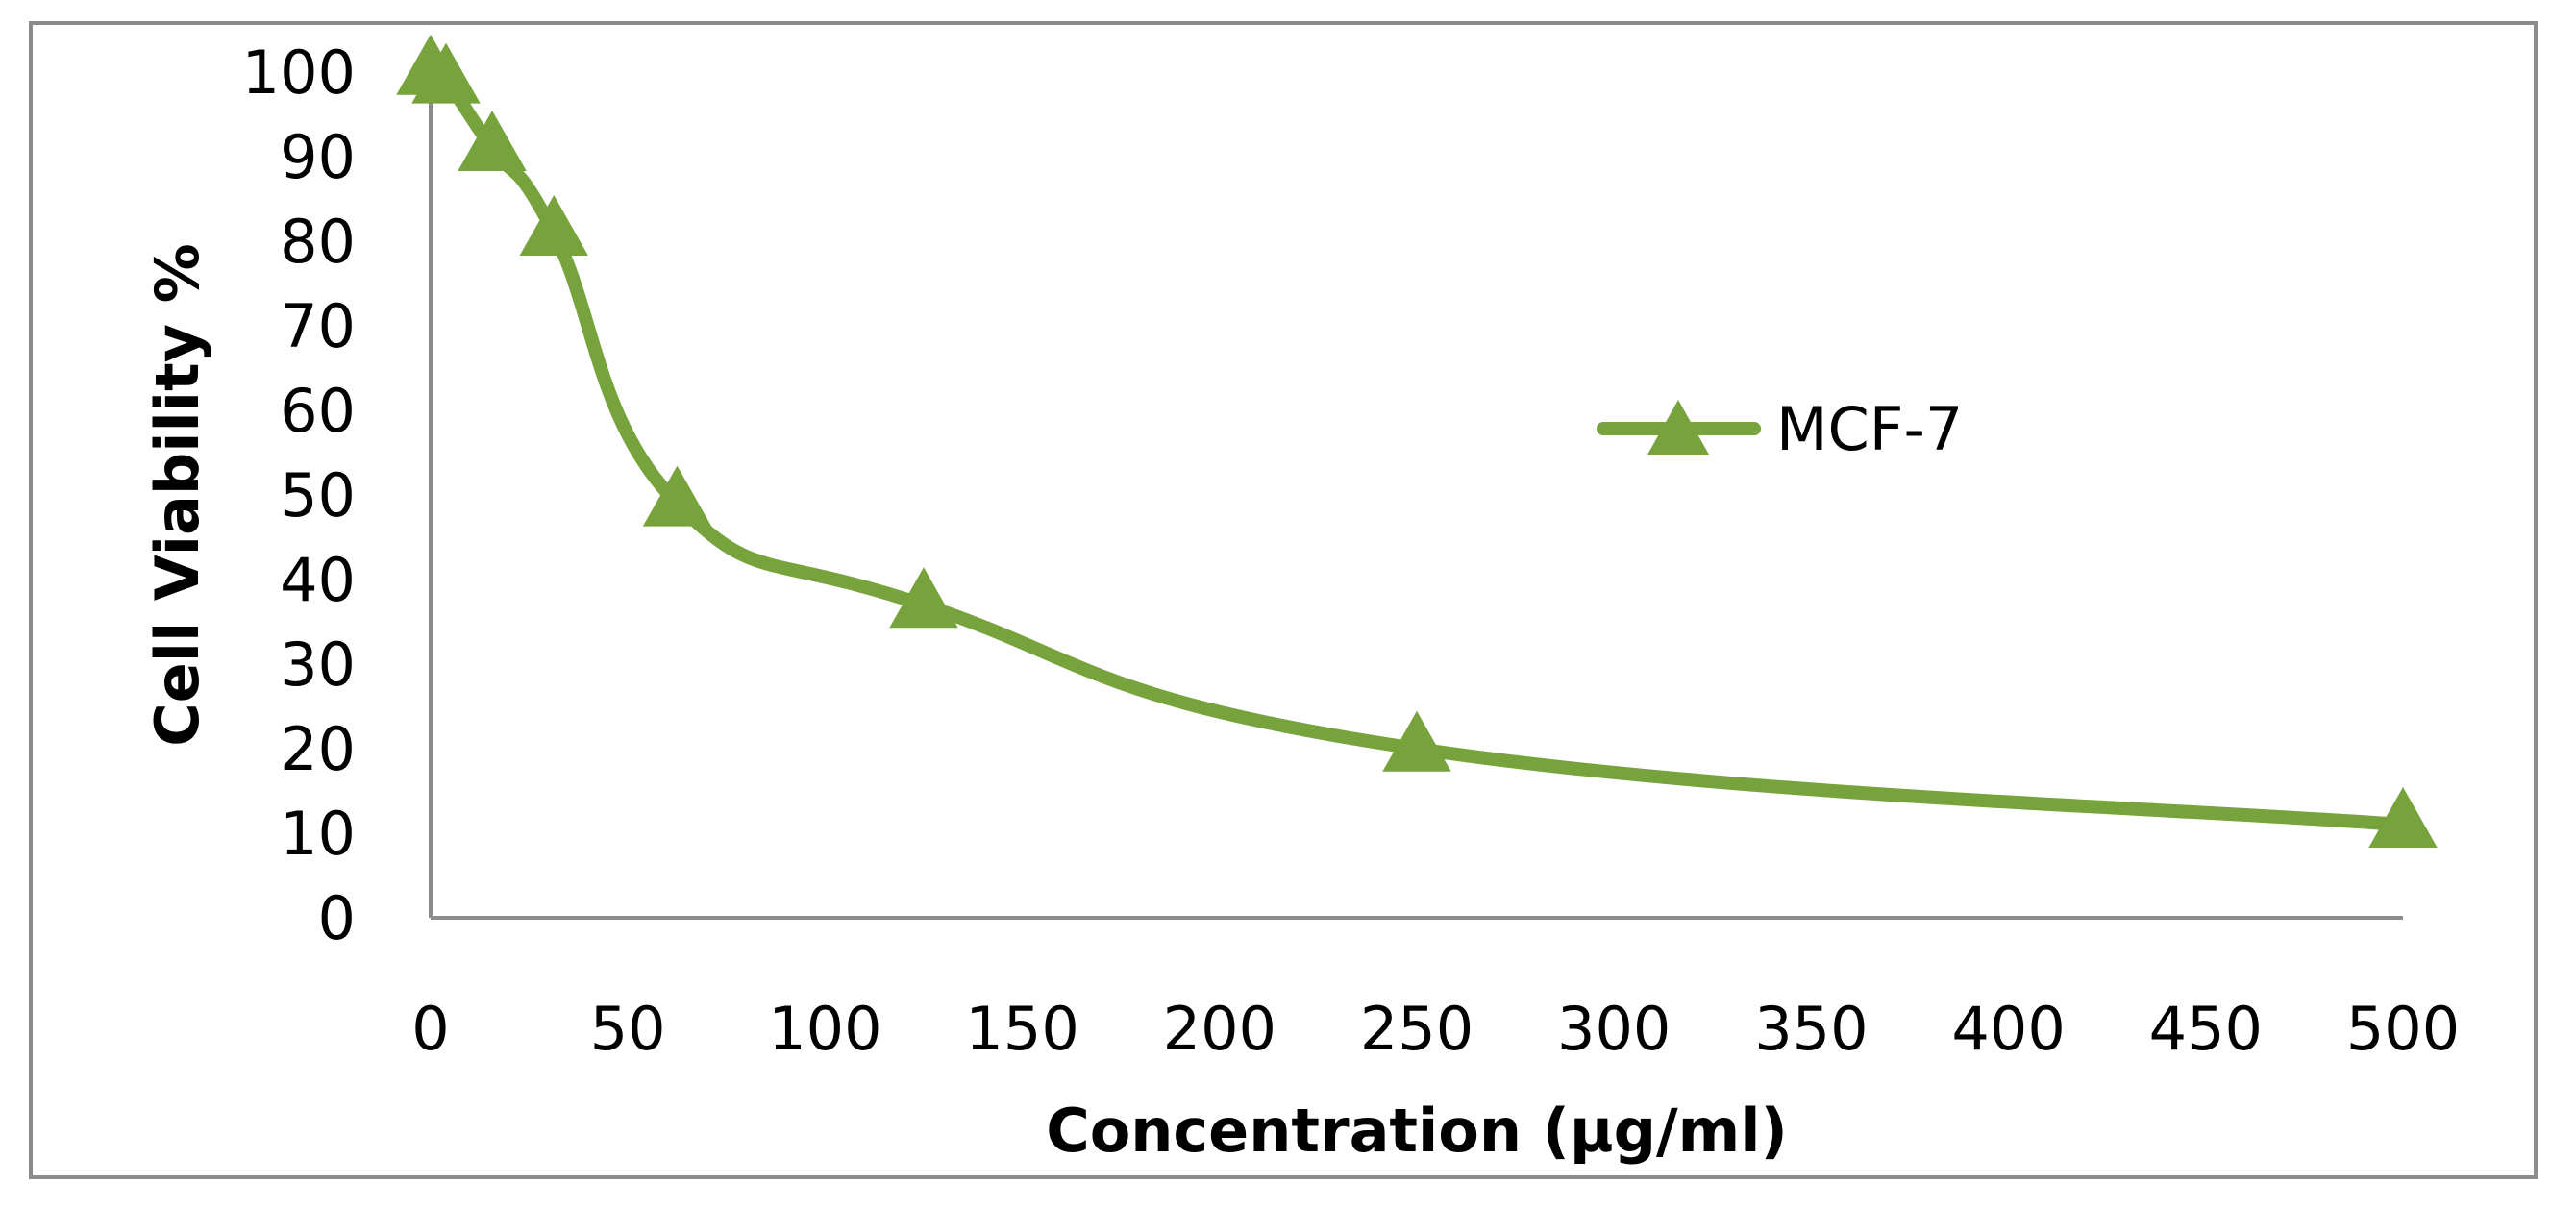  What do you see at coordinates (2206, 1029) in the screenshot?
I see `x-tick-label: 450` at bounding box center [2206, 1029].